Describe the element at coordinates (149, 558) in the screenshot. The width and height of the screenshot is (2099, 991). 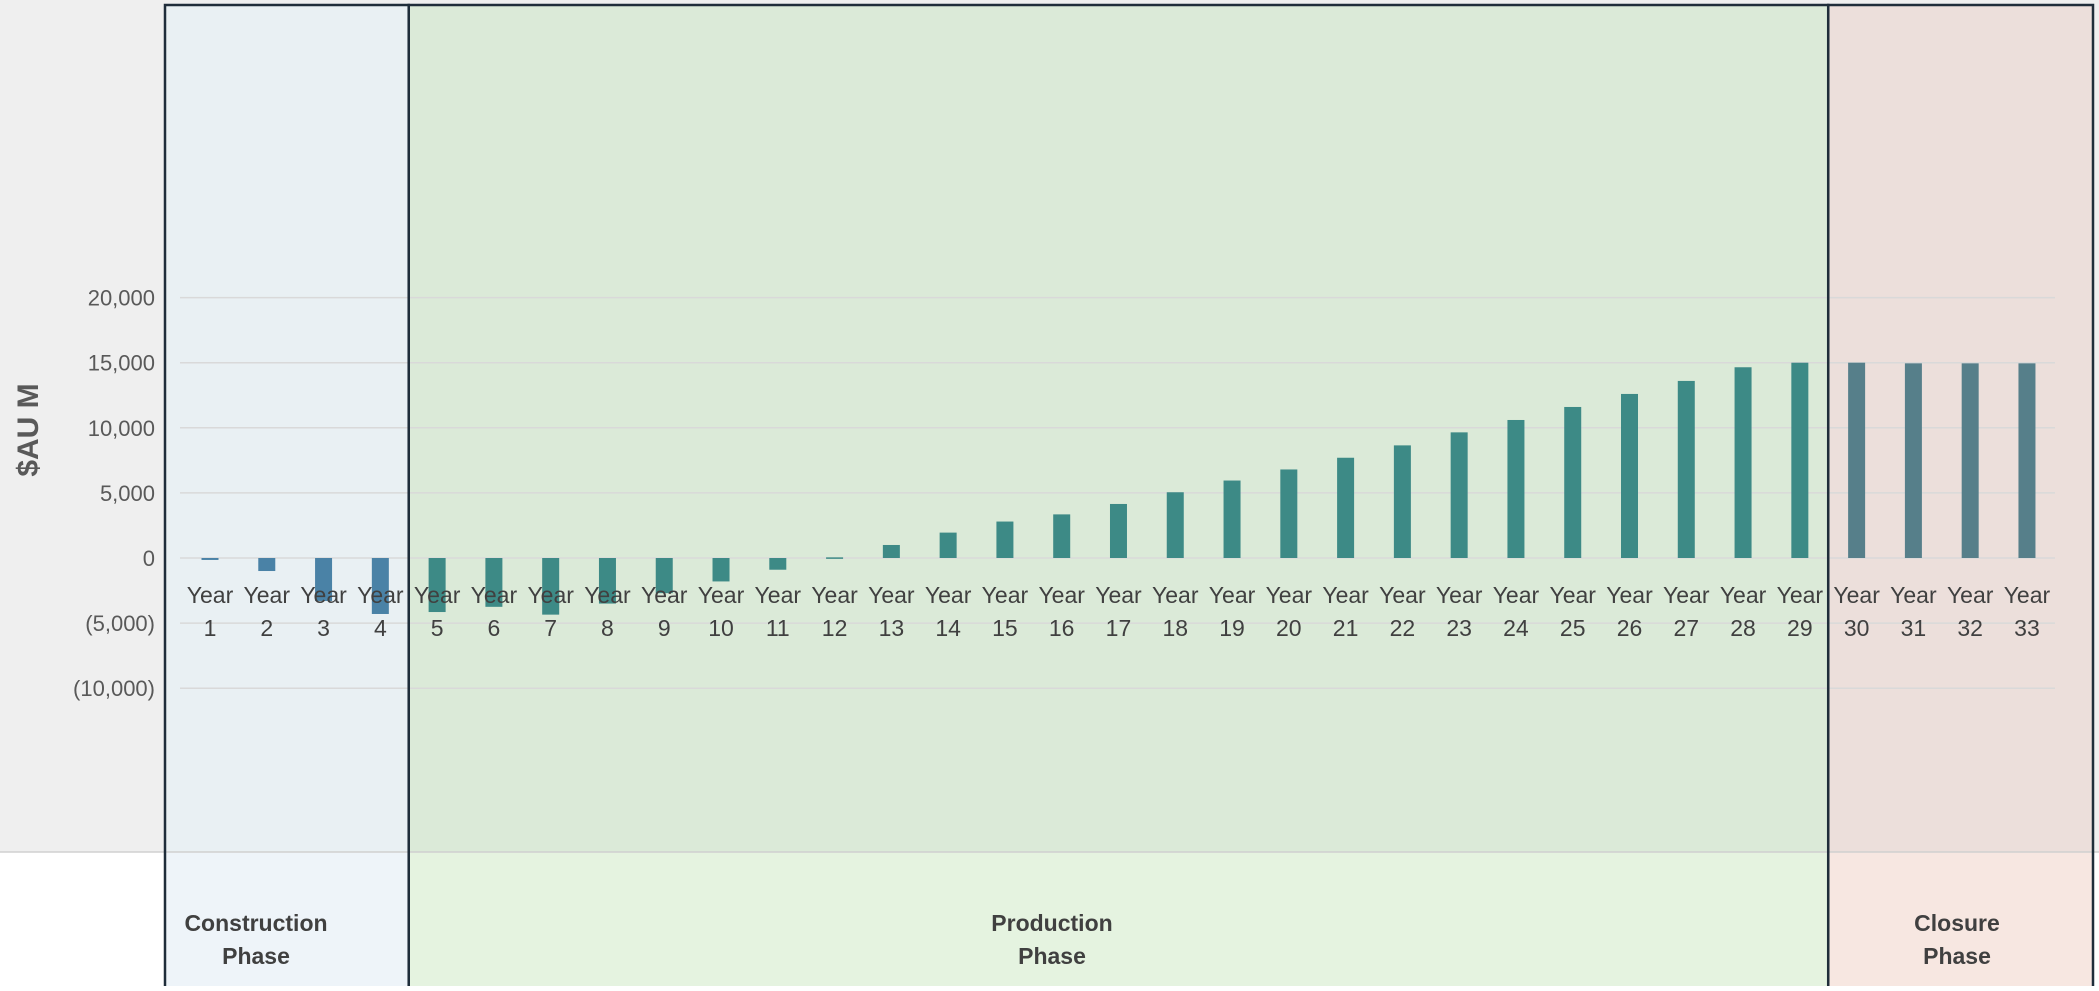
I see `y-tick-label: 0` at that location.